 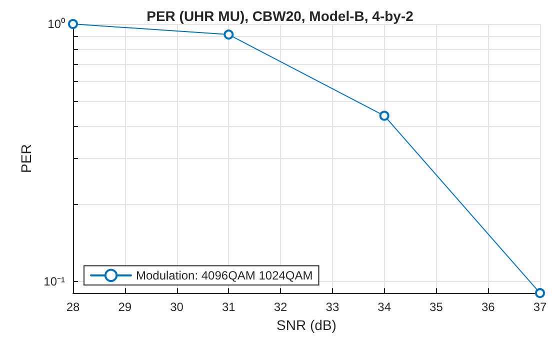 I want to click on chart-title: PER (UHR MU), CBW20, Model-B, 4-by-2, so click(x=280, y=16).